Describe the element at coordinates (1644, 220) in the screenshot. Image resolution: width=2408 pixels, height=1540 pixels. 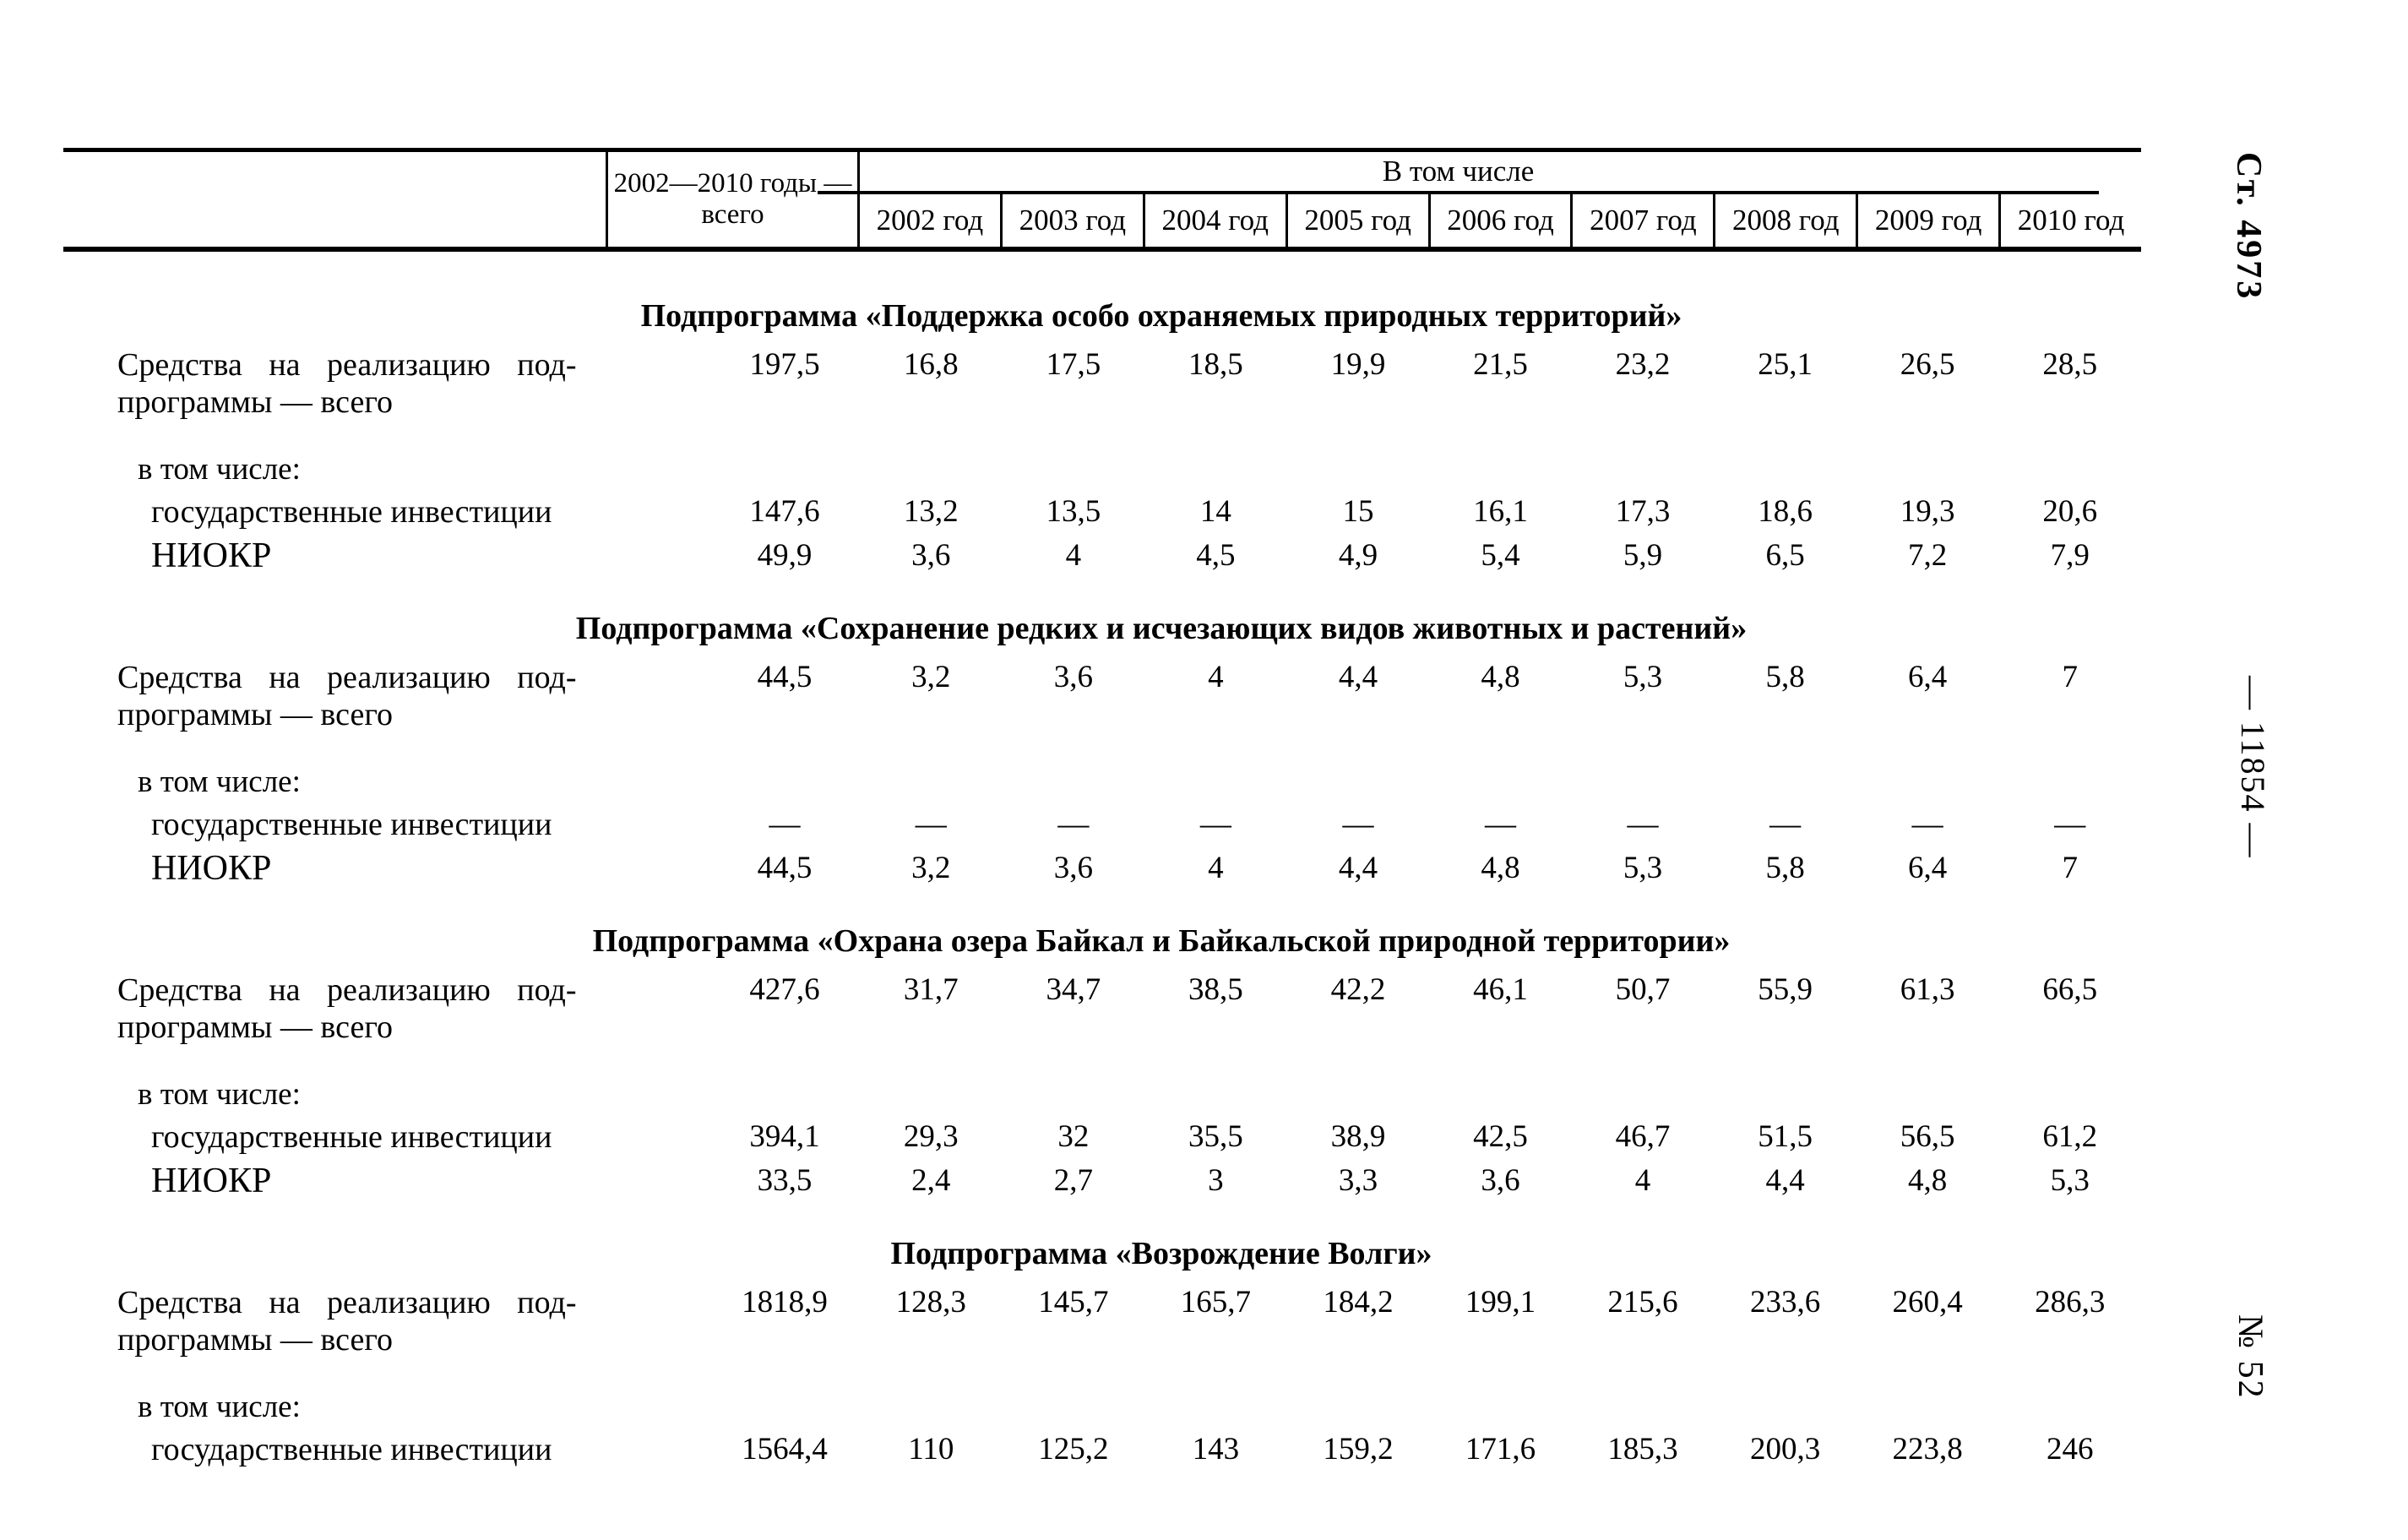
I see `year-header-cell: 2007 год` at that location.